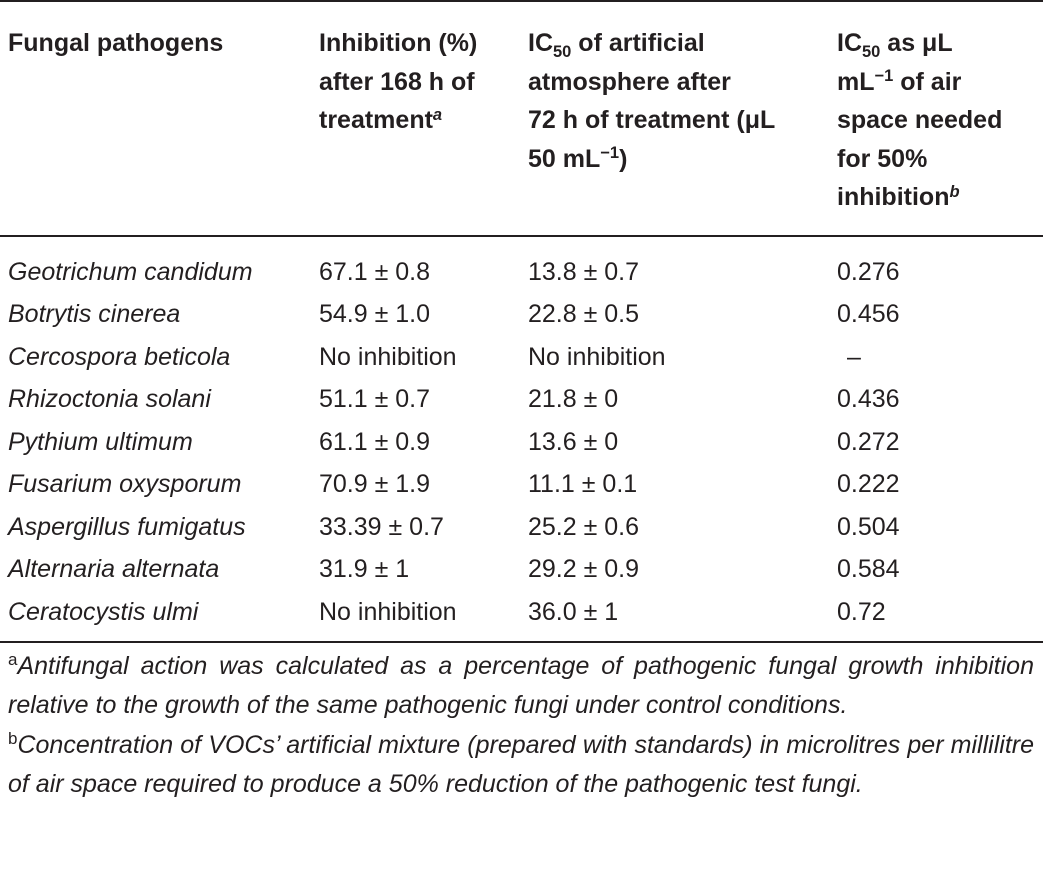 The height and width of the screenshot is (871, 1043). I want to click on ic50-air-value: 0.276, so click(868, 271).